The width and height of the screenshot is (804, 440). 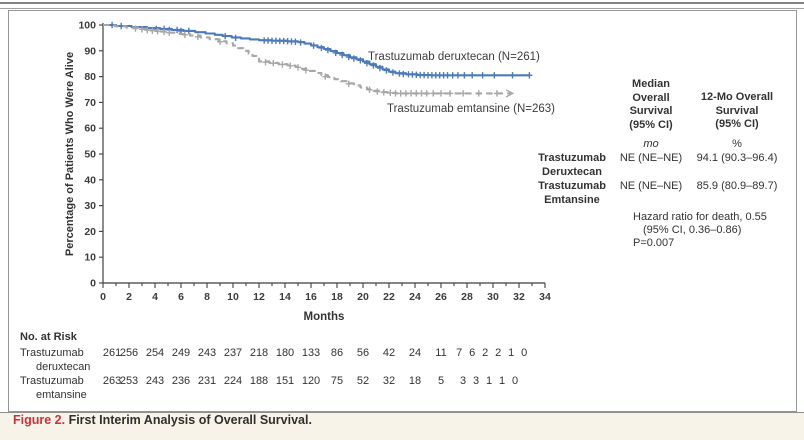 I want to click on at-risk-value: 256, so click(x=129, y=353).